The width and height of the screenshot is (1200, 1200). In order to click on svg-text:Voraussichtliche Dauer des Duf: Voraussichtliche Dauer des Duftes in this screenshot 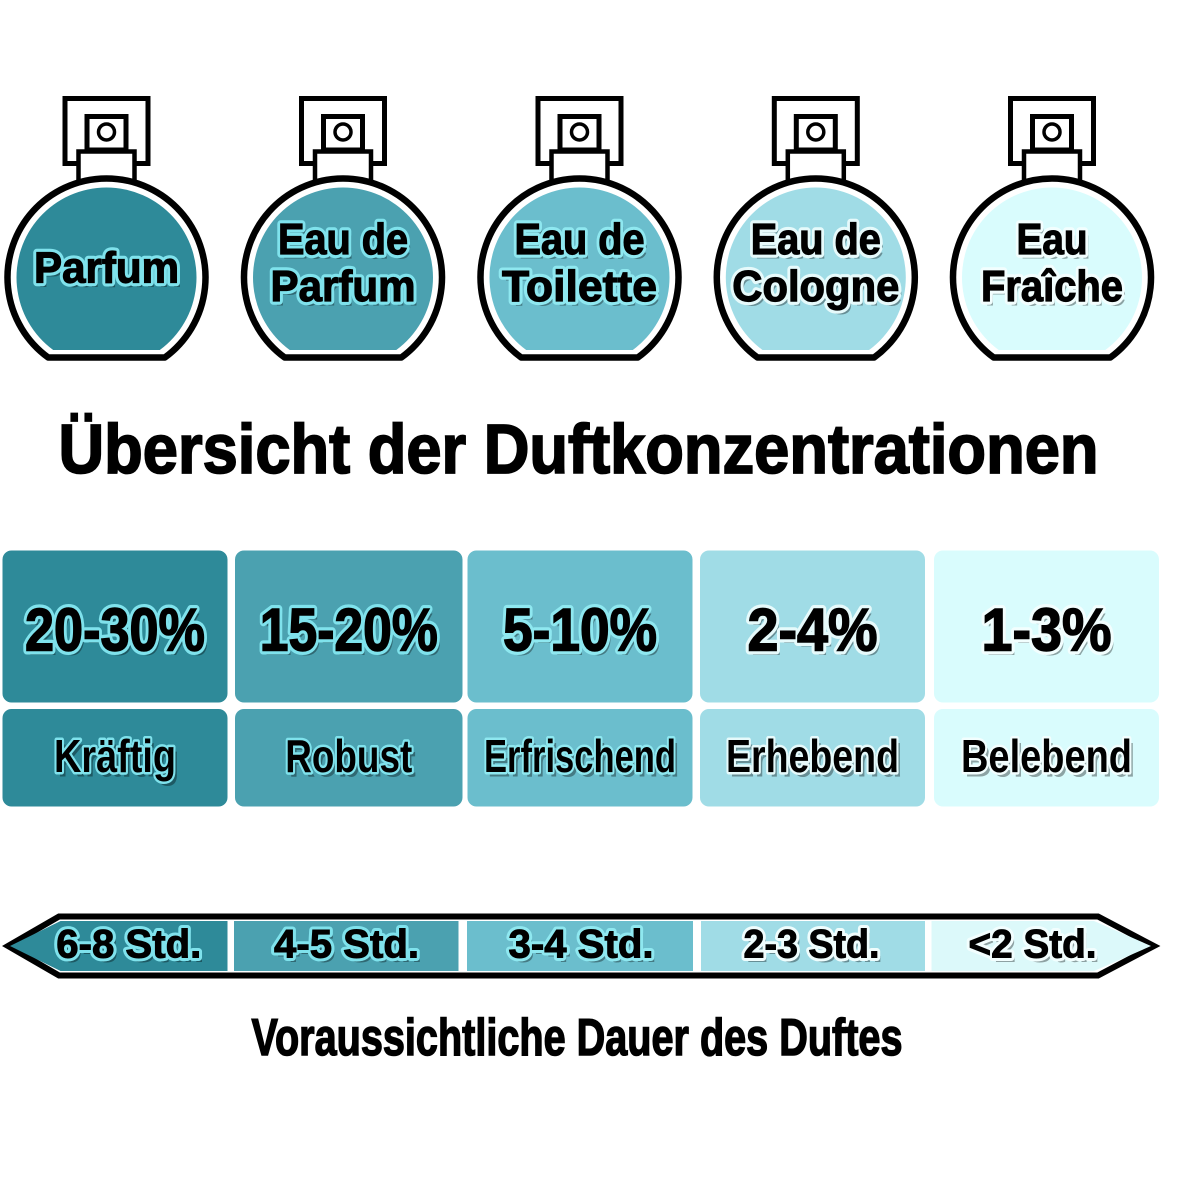, I will do `click(577, 1038)`.